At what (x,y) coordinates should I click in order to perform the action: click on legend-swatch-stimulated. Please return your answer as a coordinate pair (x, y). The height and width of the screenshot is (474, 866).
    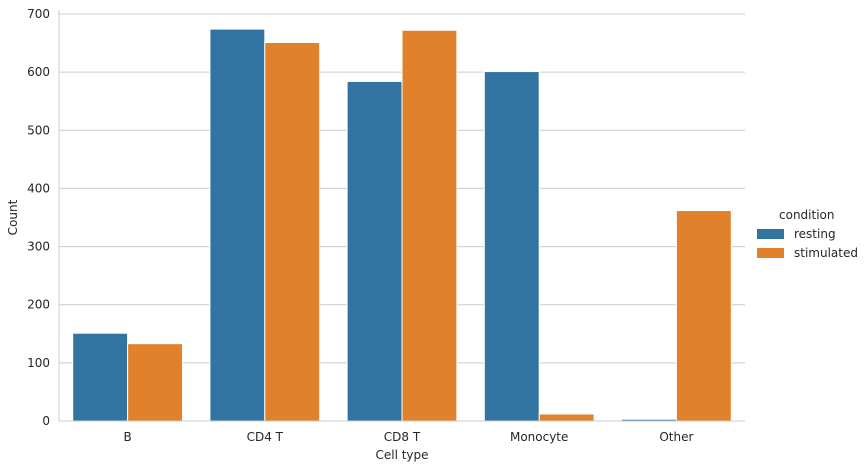
    Looking at the image, I should click on (770, 253).